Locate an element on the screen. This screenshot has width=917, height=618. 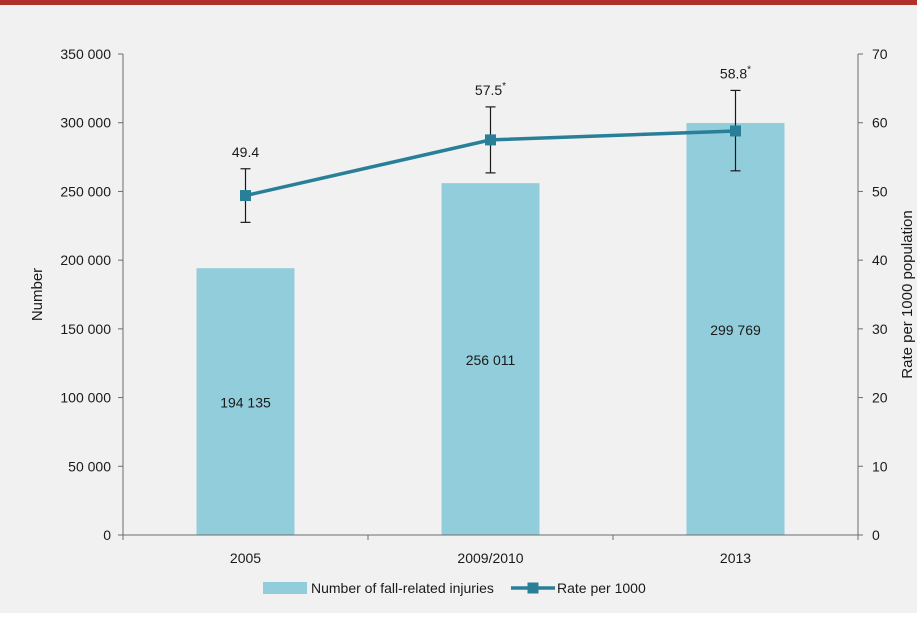
bar-data-label-2: 299 769 is located at coordinates (735, 330).